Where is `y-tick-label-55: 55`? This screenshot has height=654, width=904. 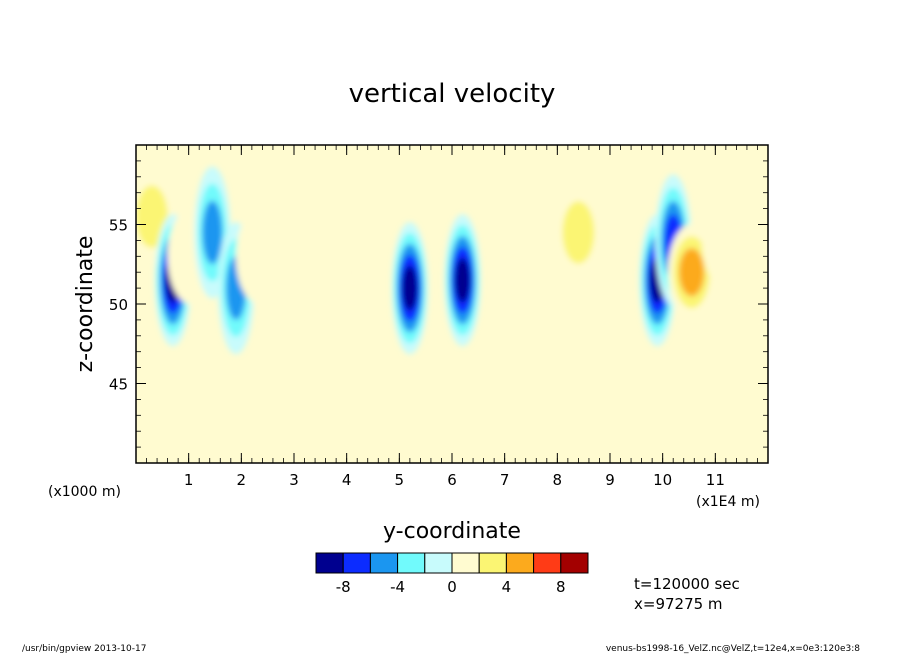 y-tick-label-55: 55 is located at coordinates (118, 226).